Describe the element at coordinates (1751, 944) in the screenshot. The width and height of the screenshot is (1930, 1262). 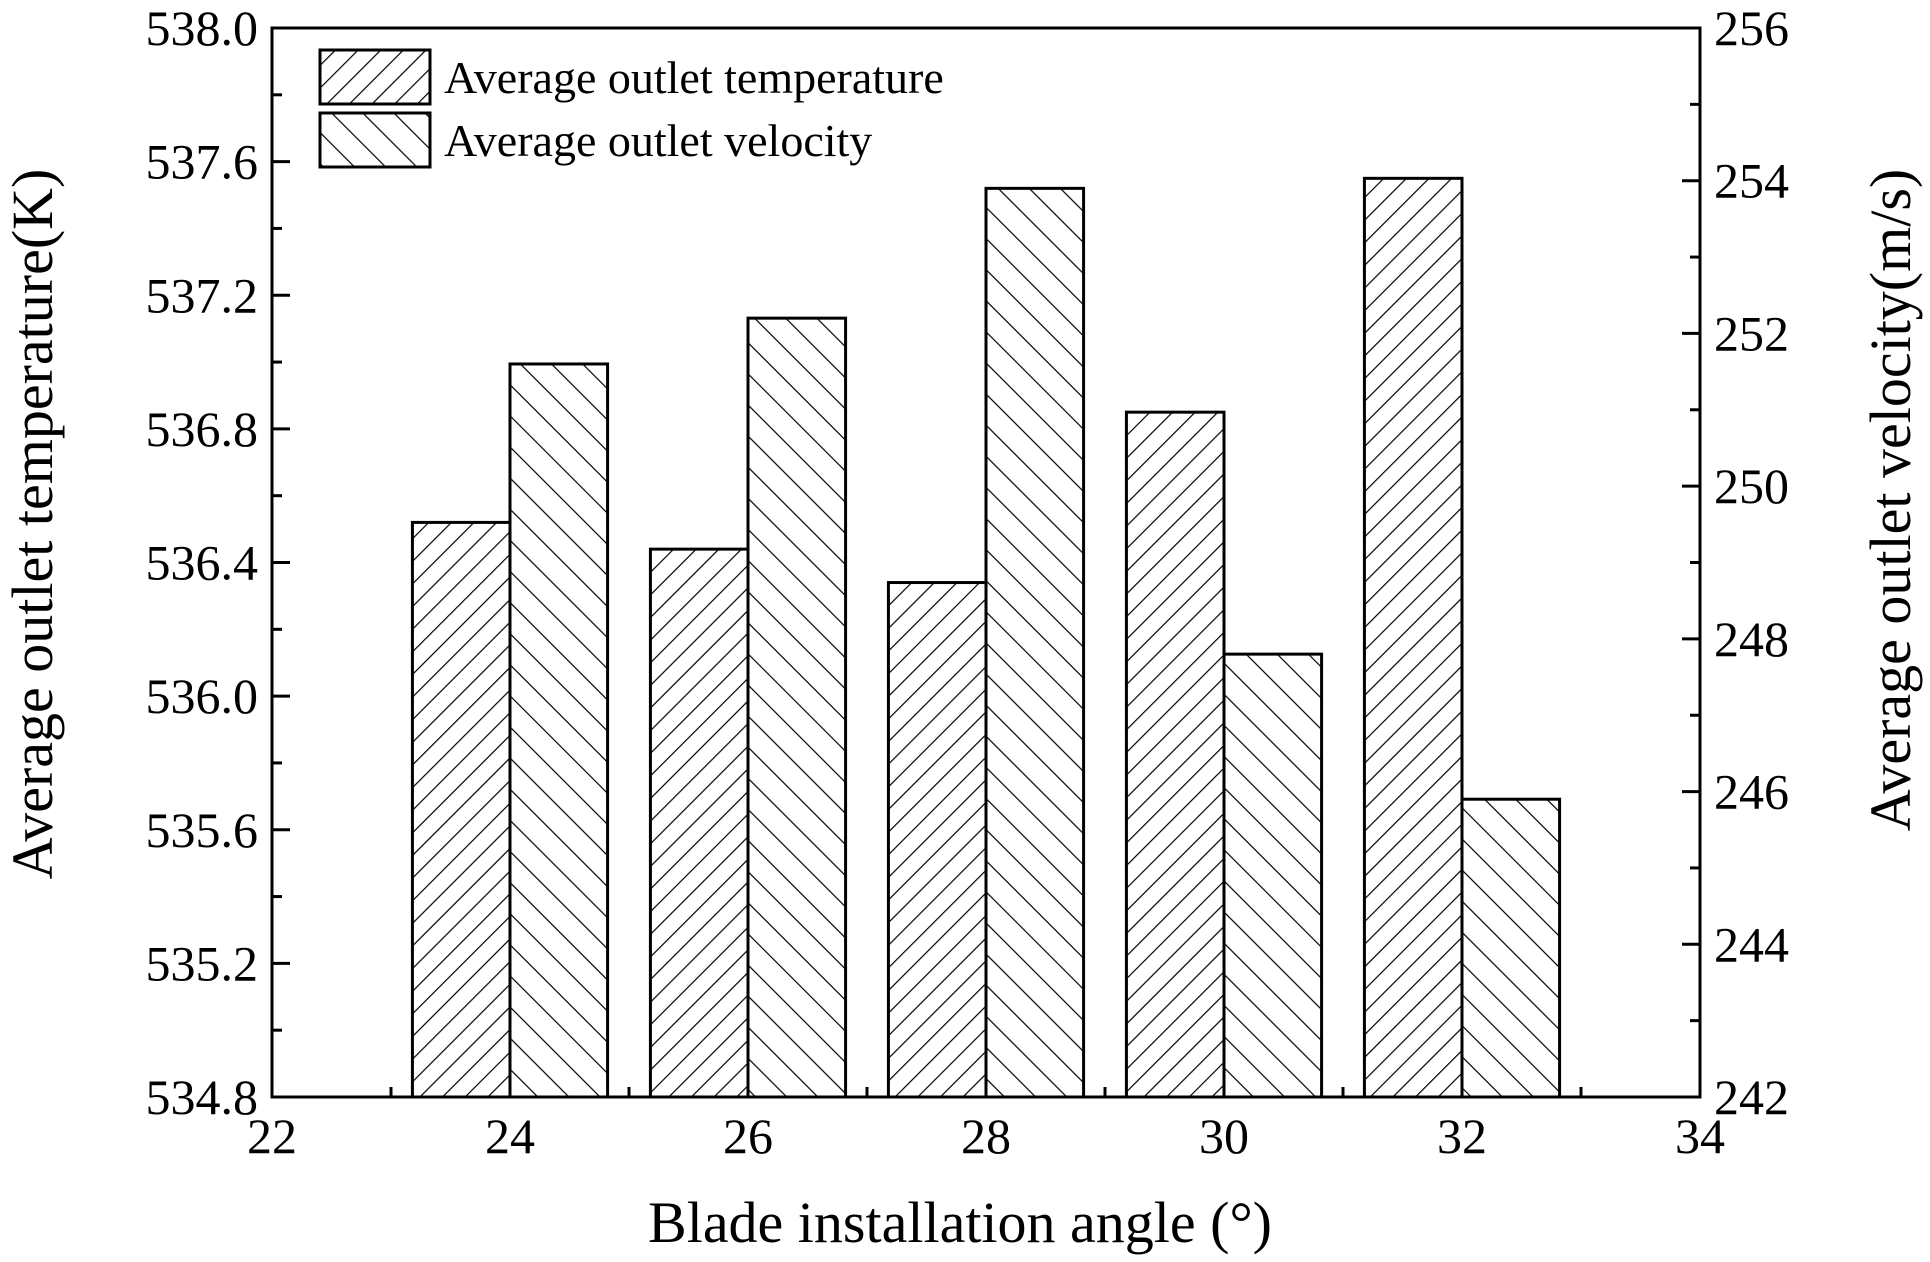
I see `y-right-tick-label: 244` at that location.